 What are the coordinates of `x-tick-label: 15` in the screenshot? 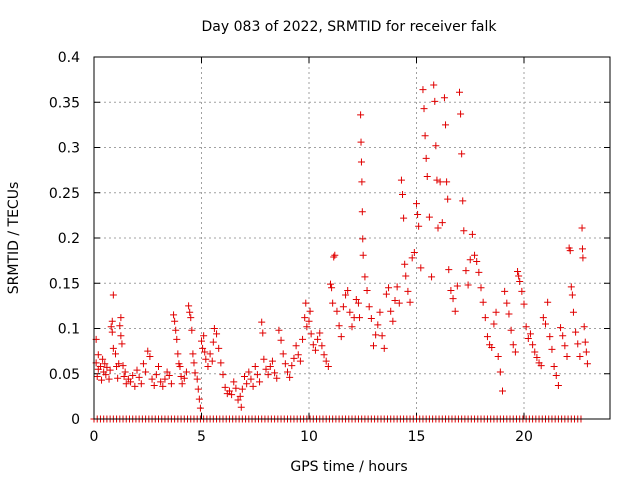 It's located at (417, 437).